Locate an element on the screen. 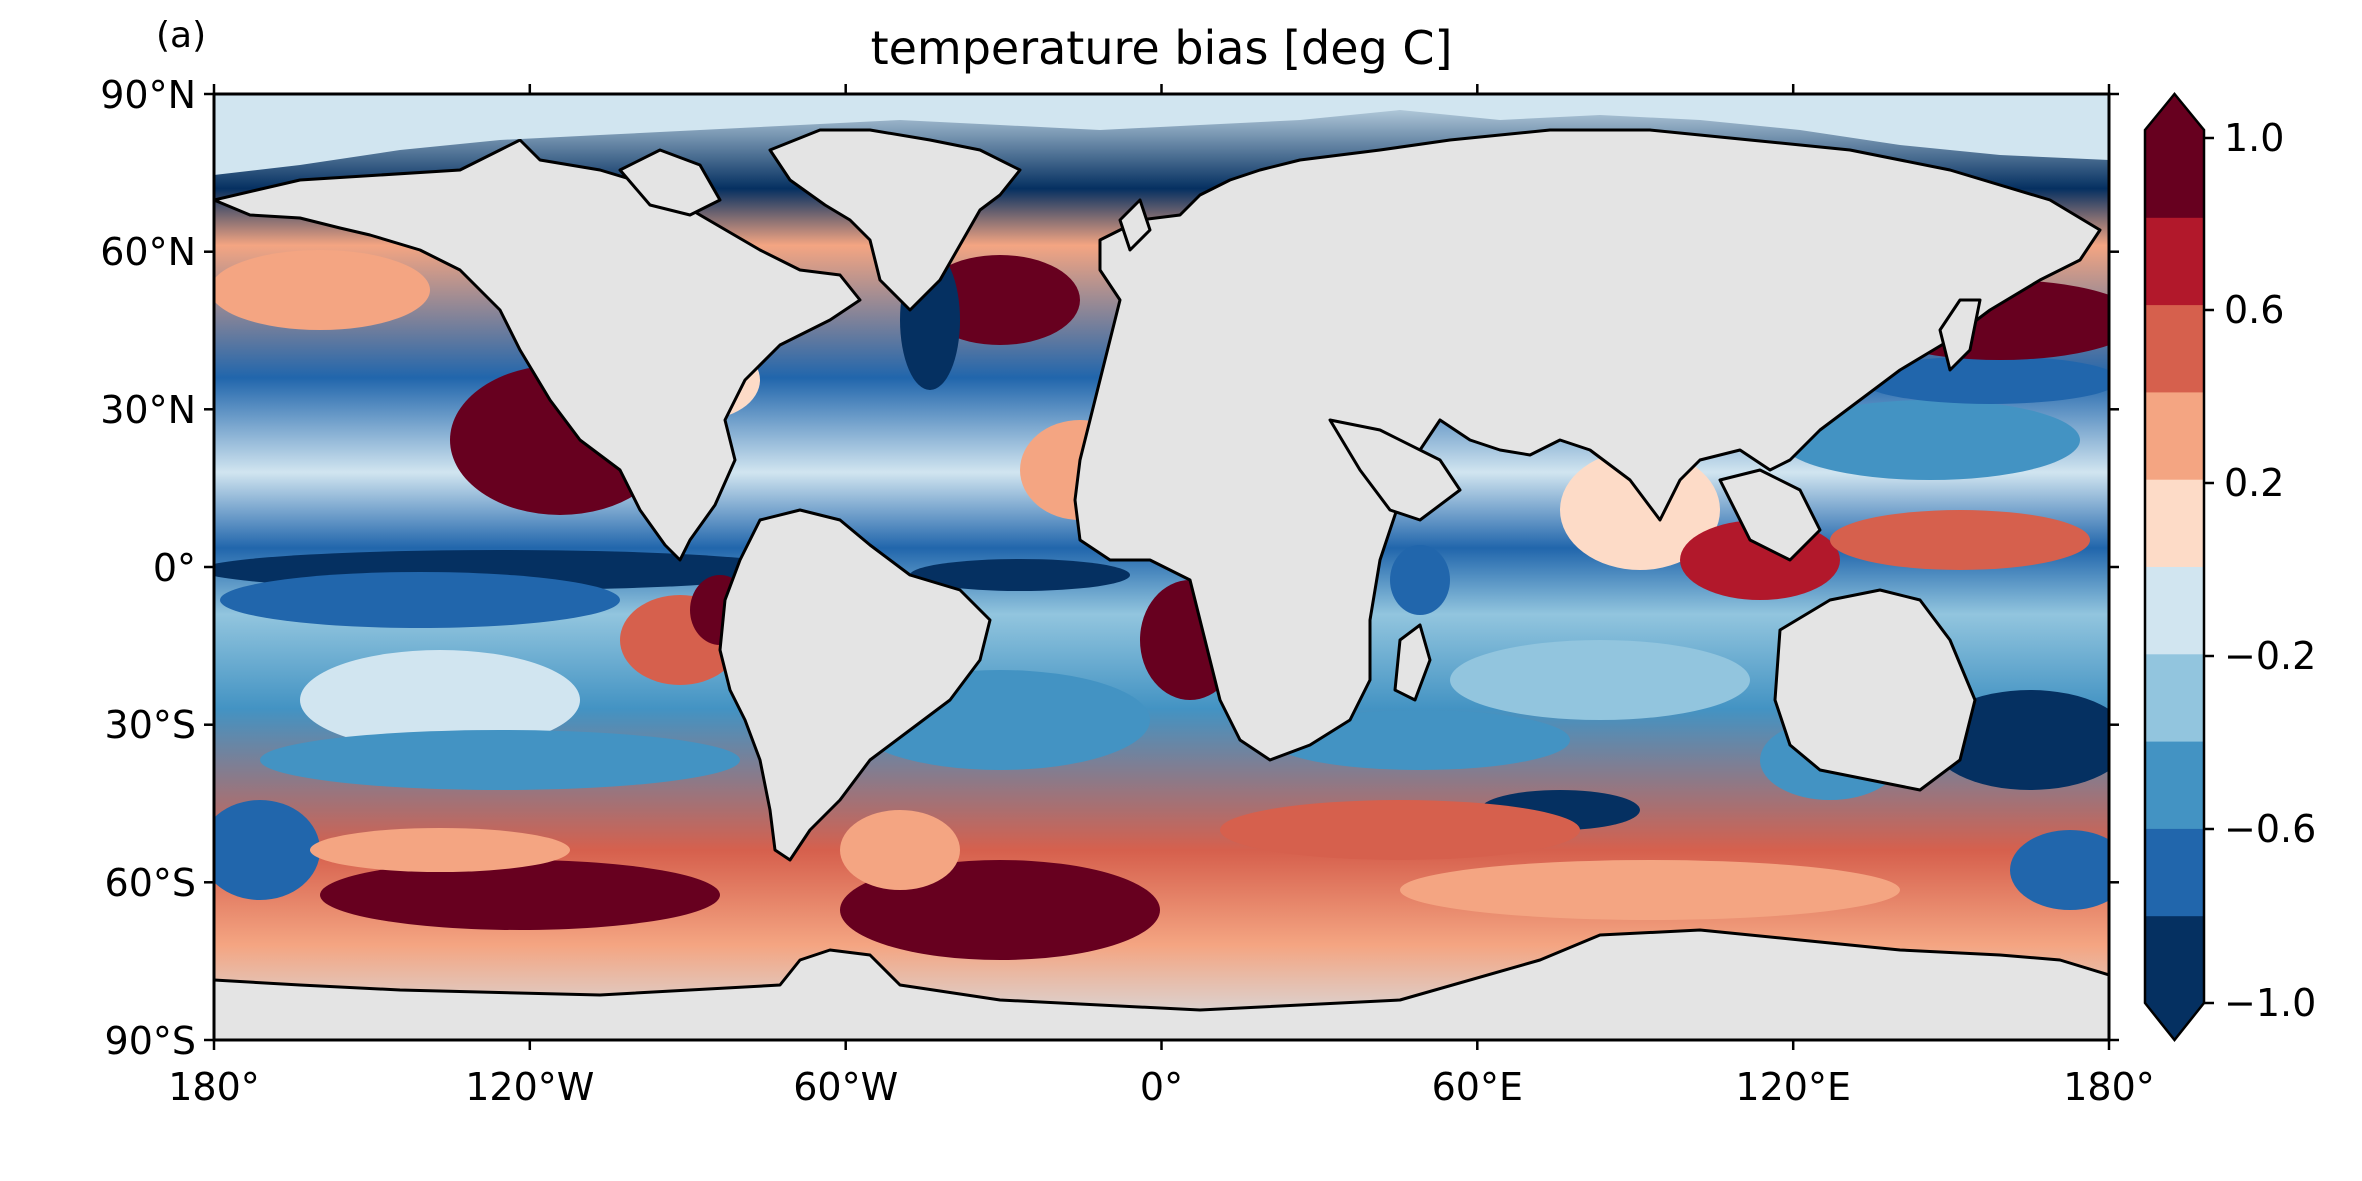 The width and height of the screenshot is (2362, 1181). y-tick-label: 30°N is located at coordinates (148, 410).